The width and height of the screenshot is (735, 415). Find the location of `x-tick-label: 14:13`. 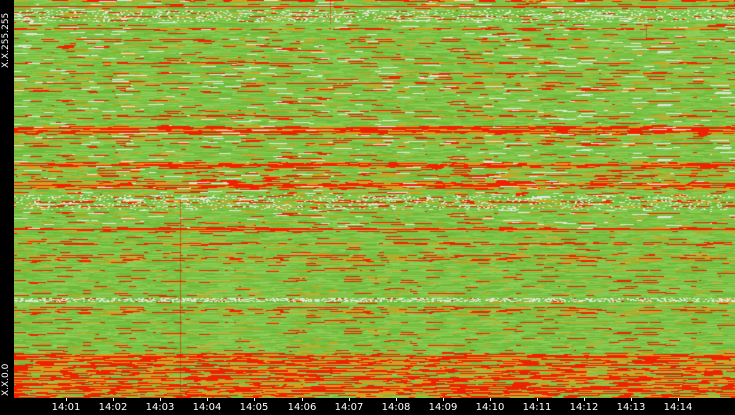

x-tick-label: 14:13 is located at coordinates (631, 407).